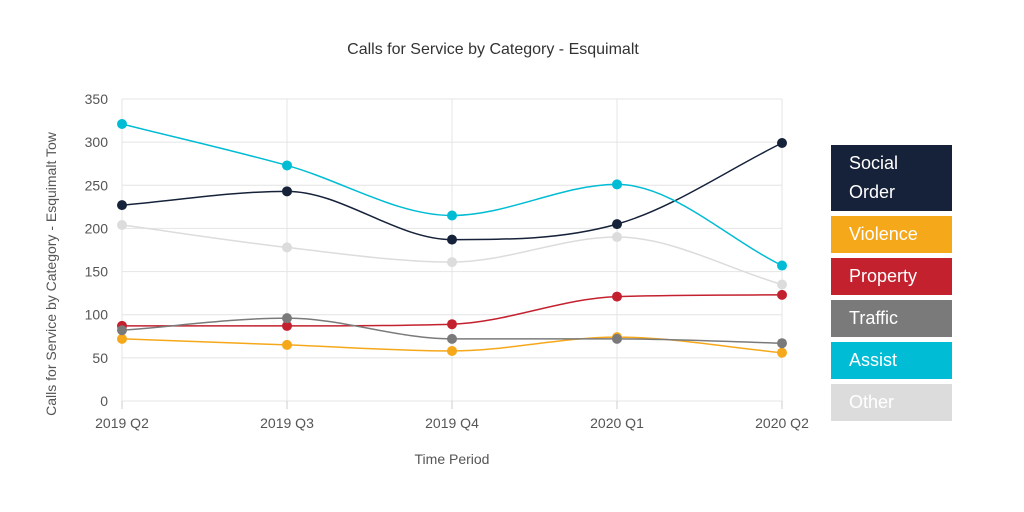 This screenshot has width=1024, height=512. What do you see at coordinates (891, 276) in the screenshot?
I see `legend-item-property: Property` at bounding box center [891, 276].